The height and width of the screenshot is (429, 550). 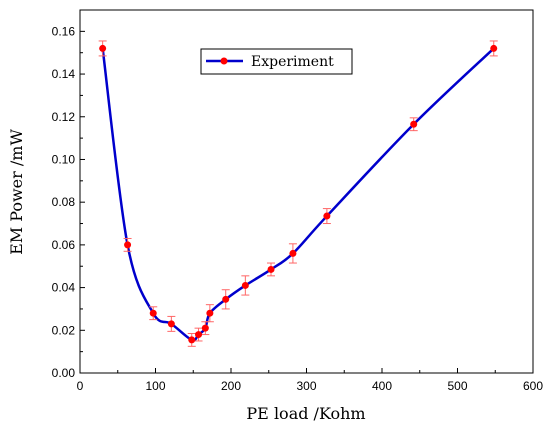 What do you see at coordinates (155, 386) in the screenshot?
I see `x-tick-label: 100` at bounding box center [155, 386].